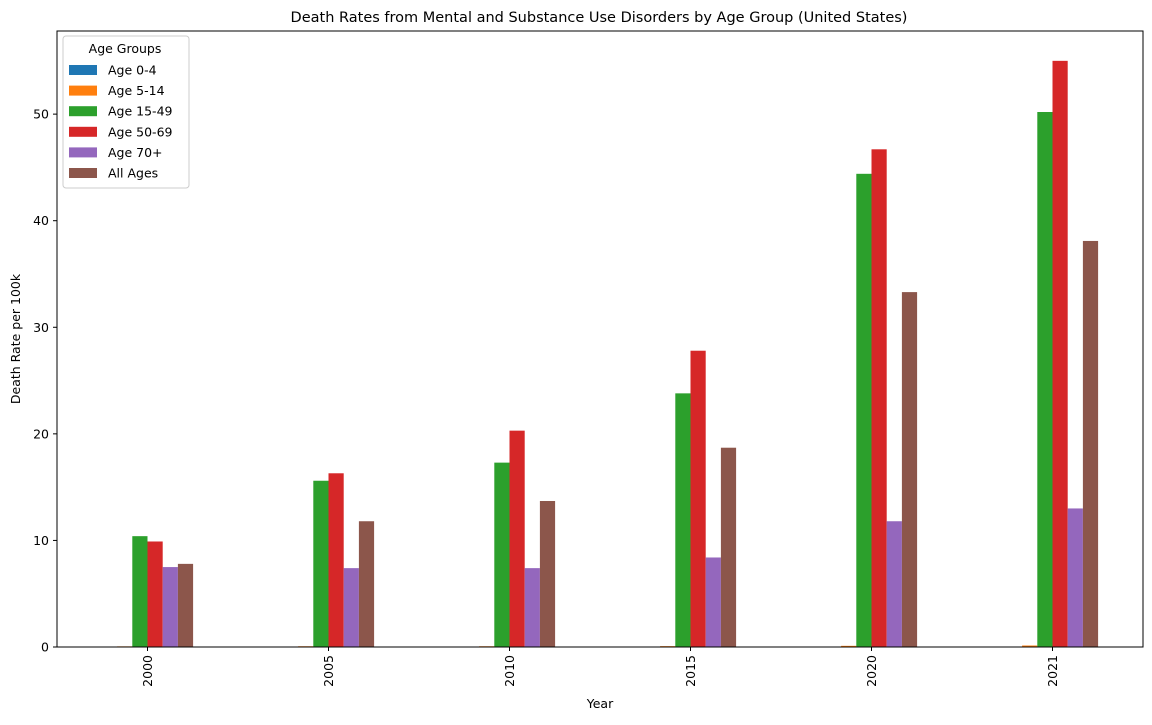  What do you see at coordinates (15, 338) in the screenshot?
I see `y-axis-label: Death Rate per 100k` at bounding box center [15, 338].